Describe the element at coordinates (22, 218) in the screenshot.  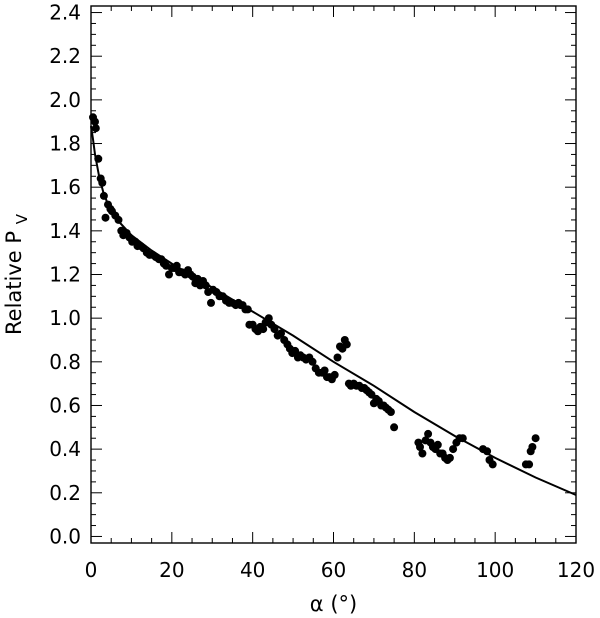
I see `y-axis-title-subscript: V` at that location.